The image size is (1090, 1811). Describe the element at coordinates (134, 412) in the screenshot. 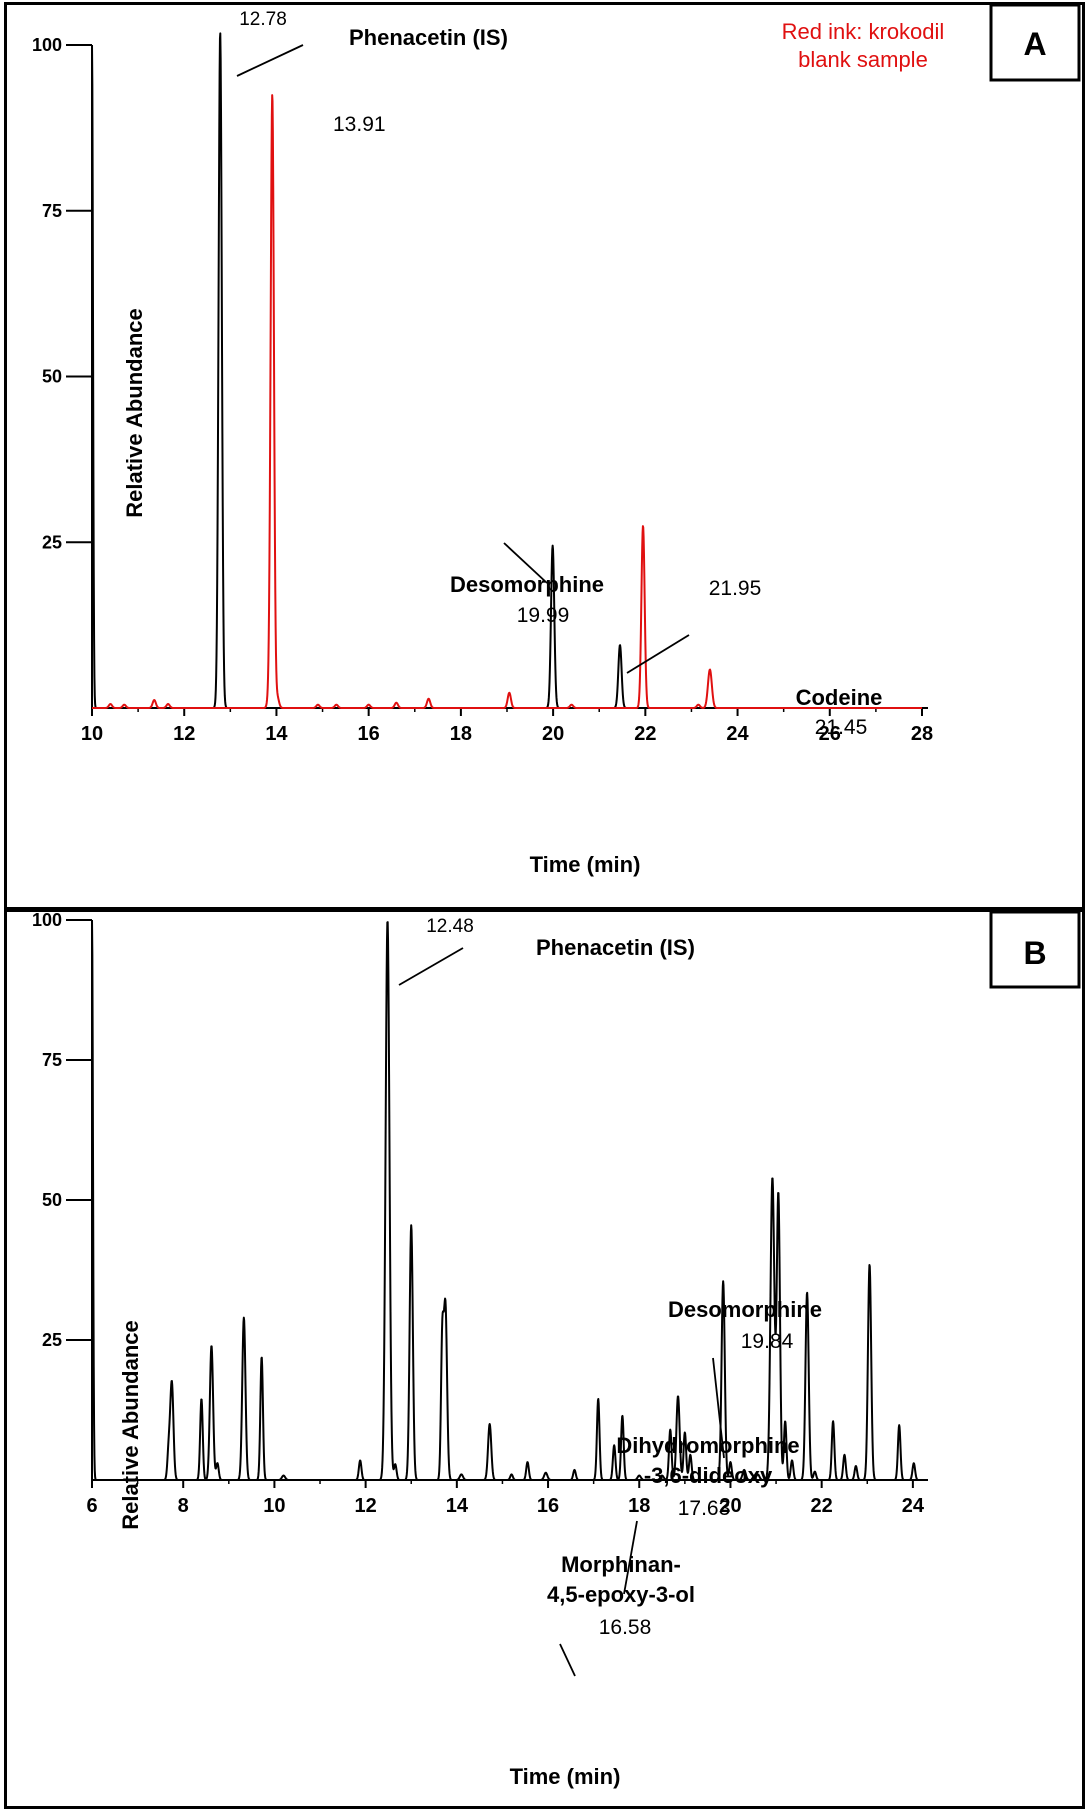

I see `y-axis-title-a: Relative Abundance` at that location.